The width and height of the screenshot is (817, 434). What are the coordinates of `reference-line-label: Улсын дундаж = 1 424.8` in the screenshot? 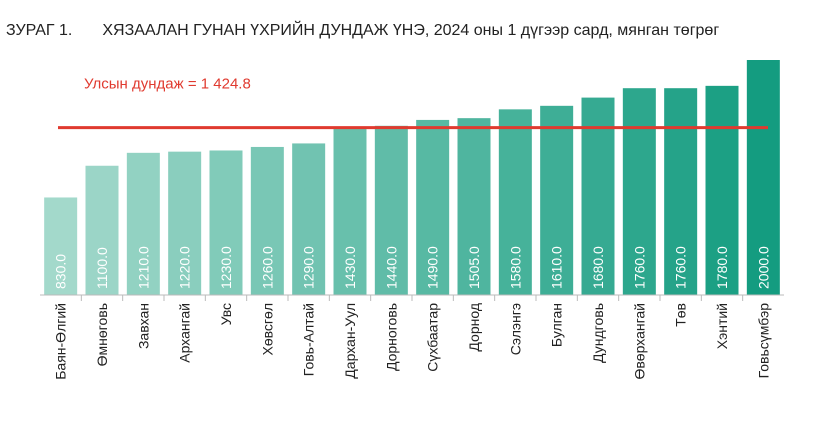 It's located at (167, 84).